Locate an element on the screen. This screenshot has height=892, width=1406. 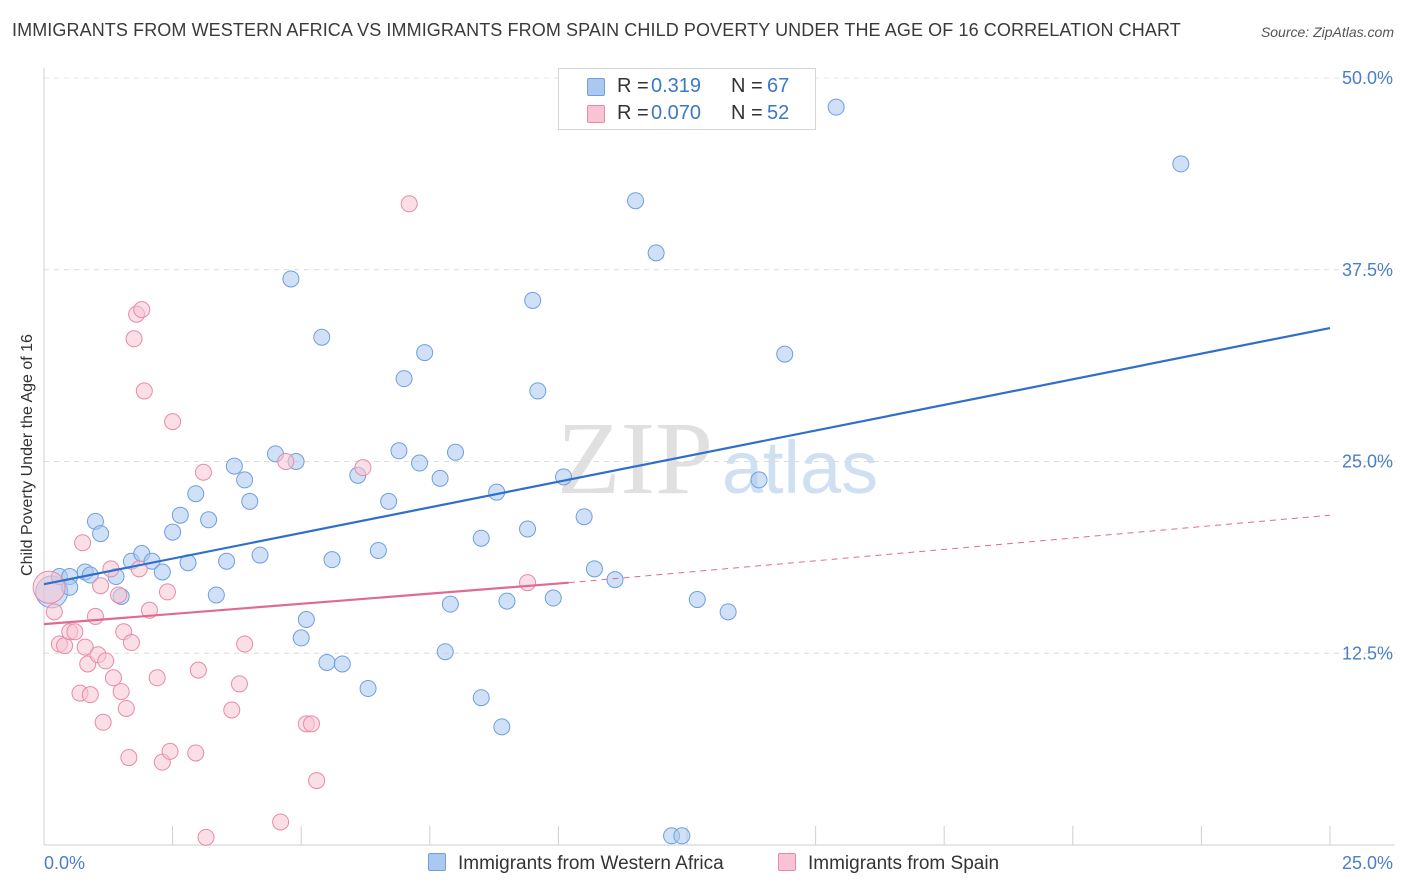
y-tick-label: 25.0% is located at coordinates (1367, 462).